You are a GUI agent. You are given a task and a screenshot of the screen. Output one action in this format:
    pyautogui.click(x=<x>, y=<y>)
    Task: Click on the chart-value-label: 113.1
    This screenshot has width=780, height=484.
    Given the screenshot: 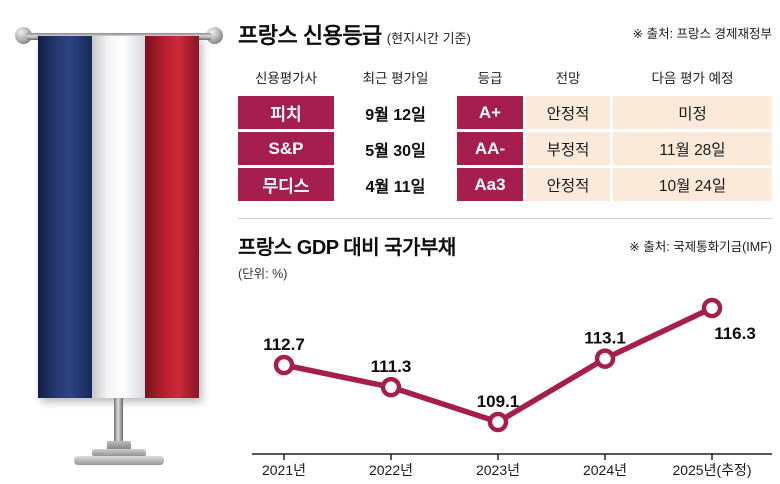 What is the action you would take?
    pyautogui.click(x=605, y=338)
    